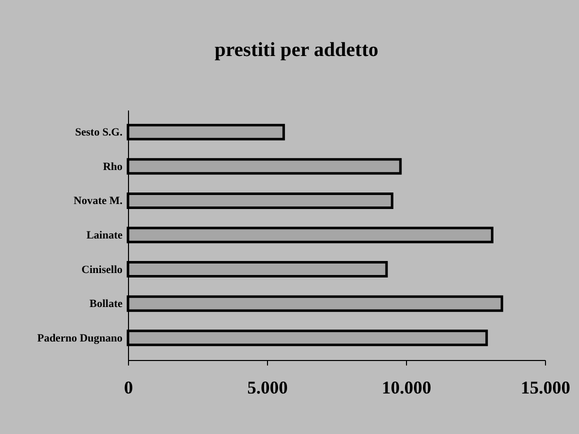 The image size is (579, 434). Describe the element at coordinates (98, 201) in the screenshot. I see `y-tick-label: Novate M.` at that location.